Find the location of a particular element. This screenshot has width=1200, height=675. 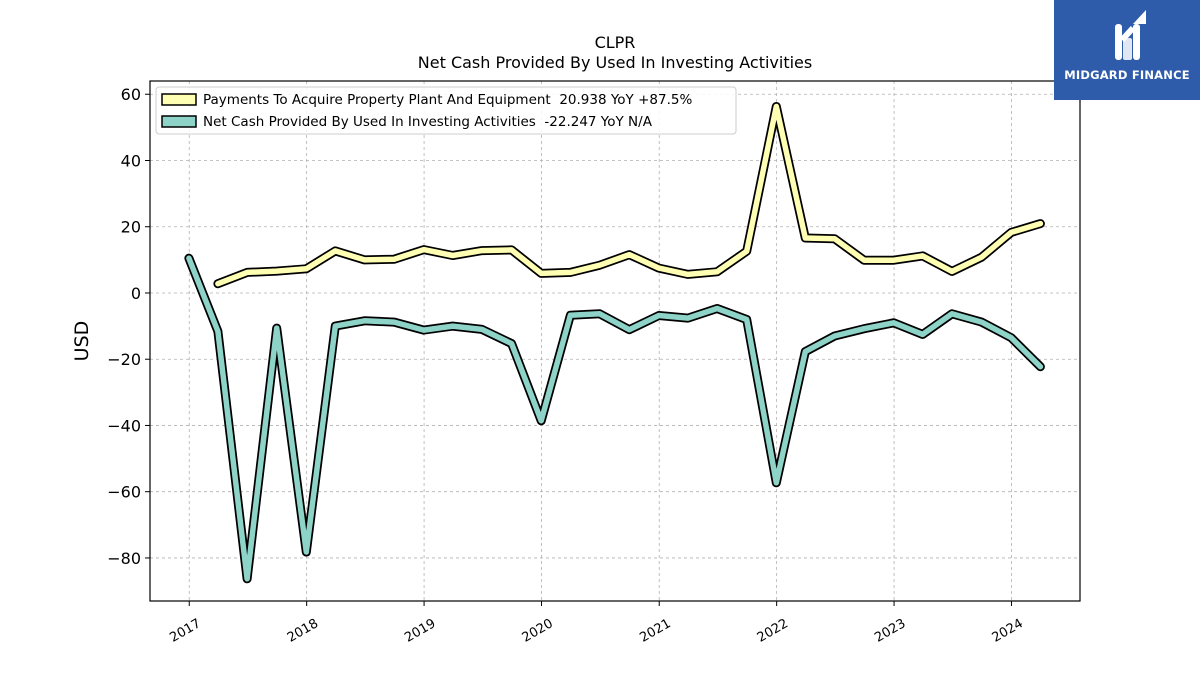

x-tick-label: 2017 is located at coordinates (185, 631).